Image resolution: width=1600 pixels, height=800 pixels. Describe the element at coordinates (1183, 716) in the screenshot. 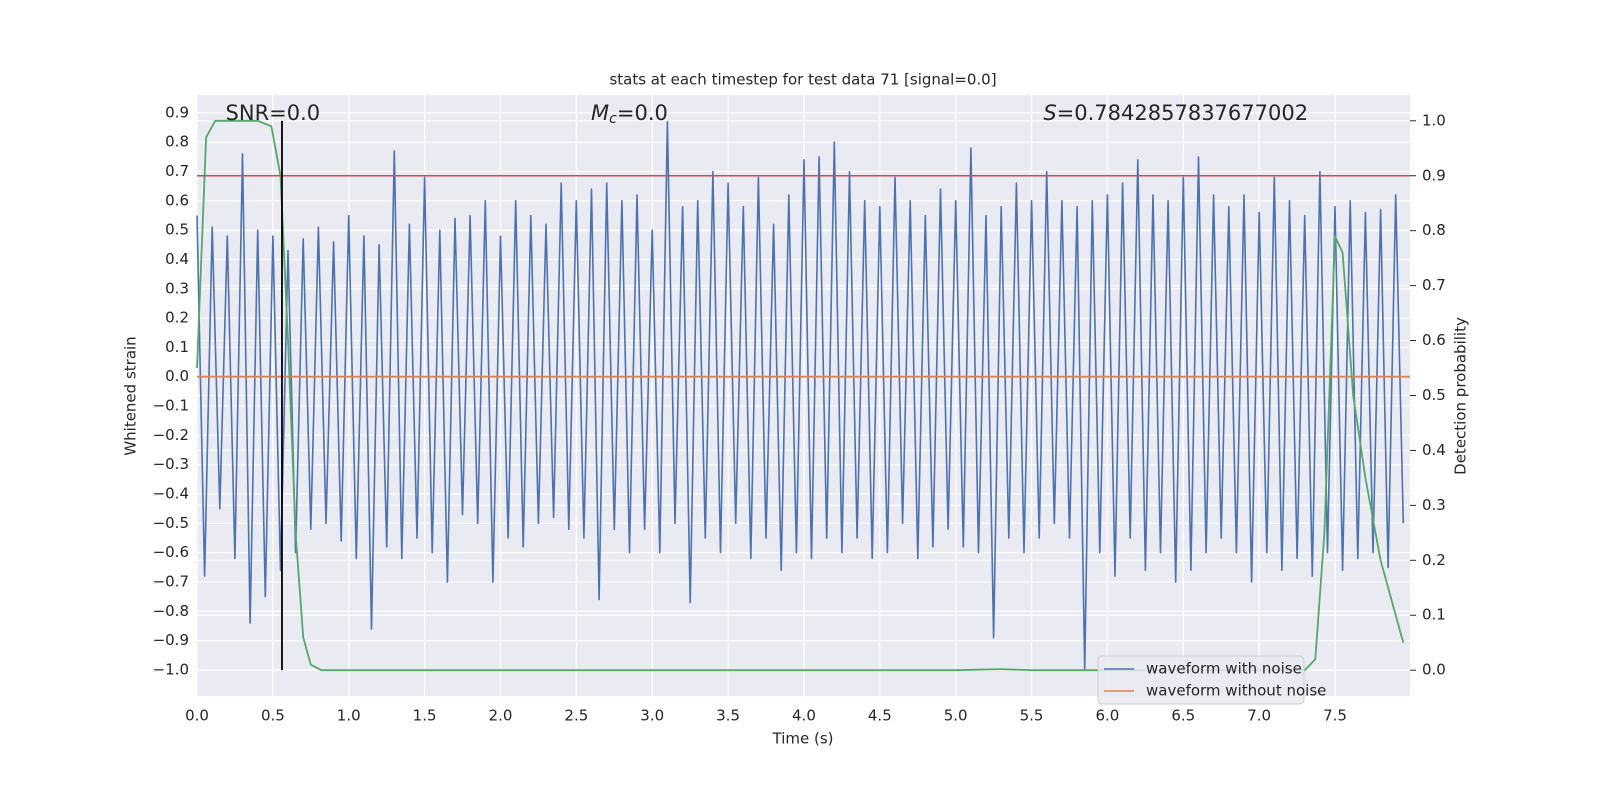

I see `x-tick-label: 6.5` at that location.